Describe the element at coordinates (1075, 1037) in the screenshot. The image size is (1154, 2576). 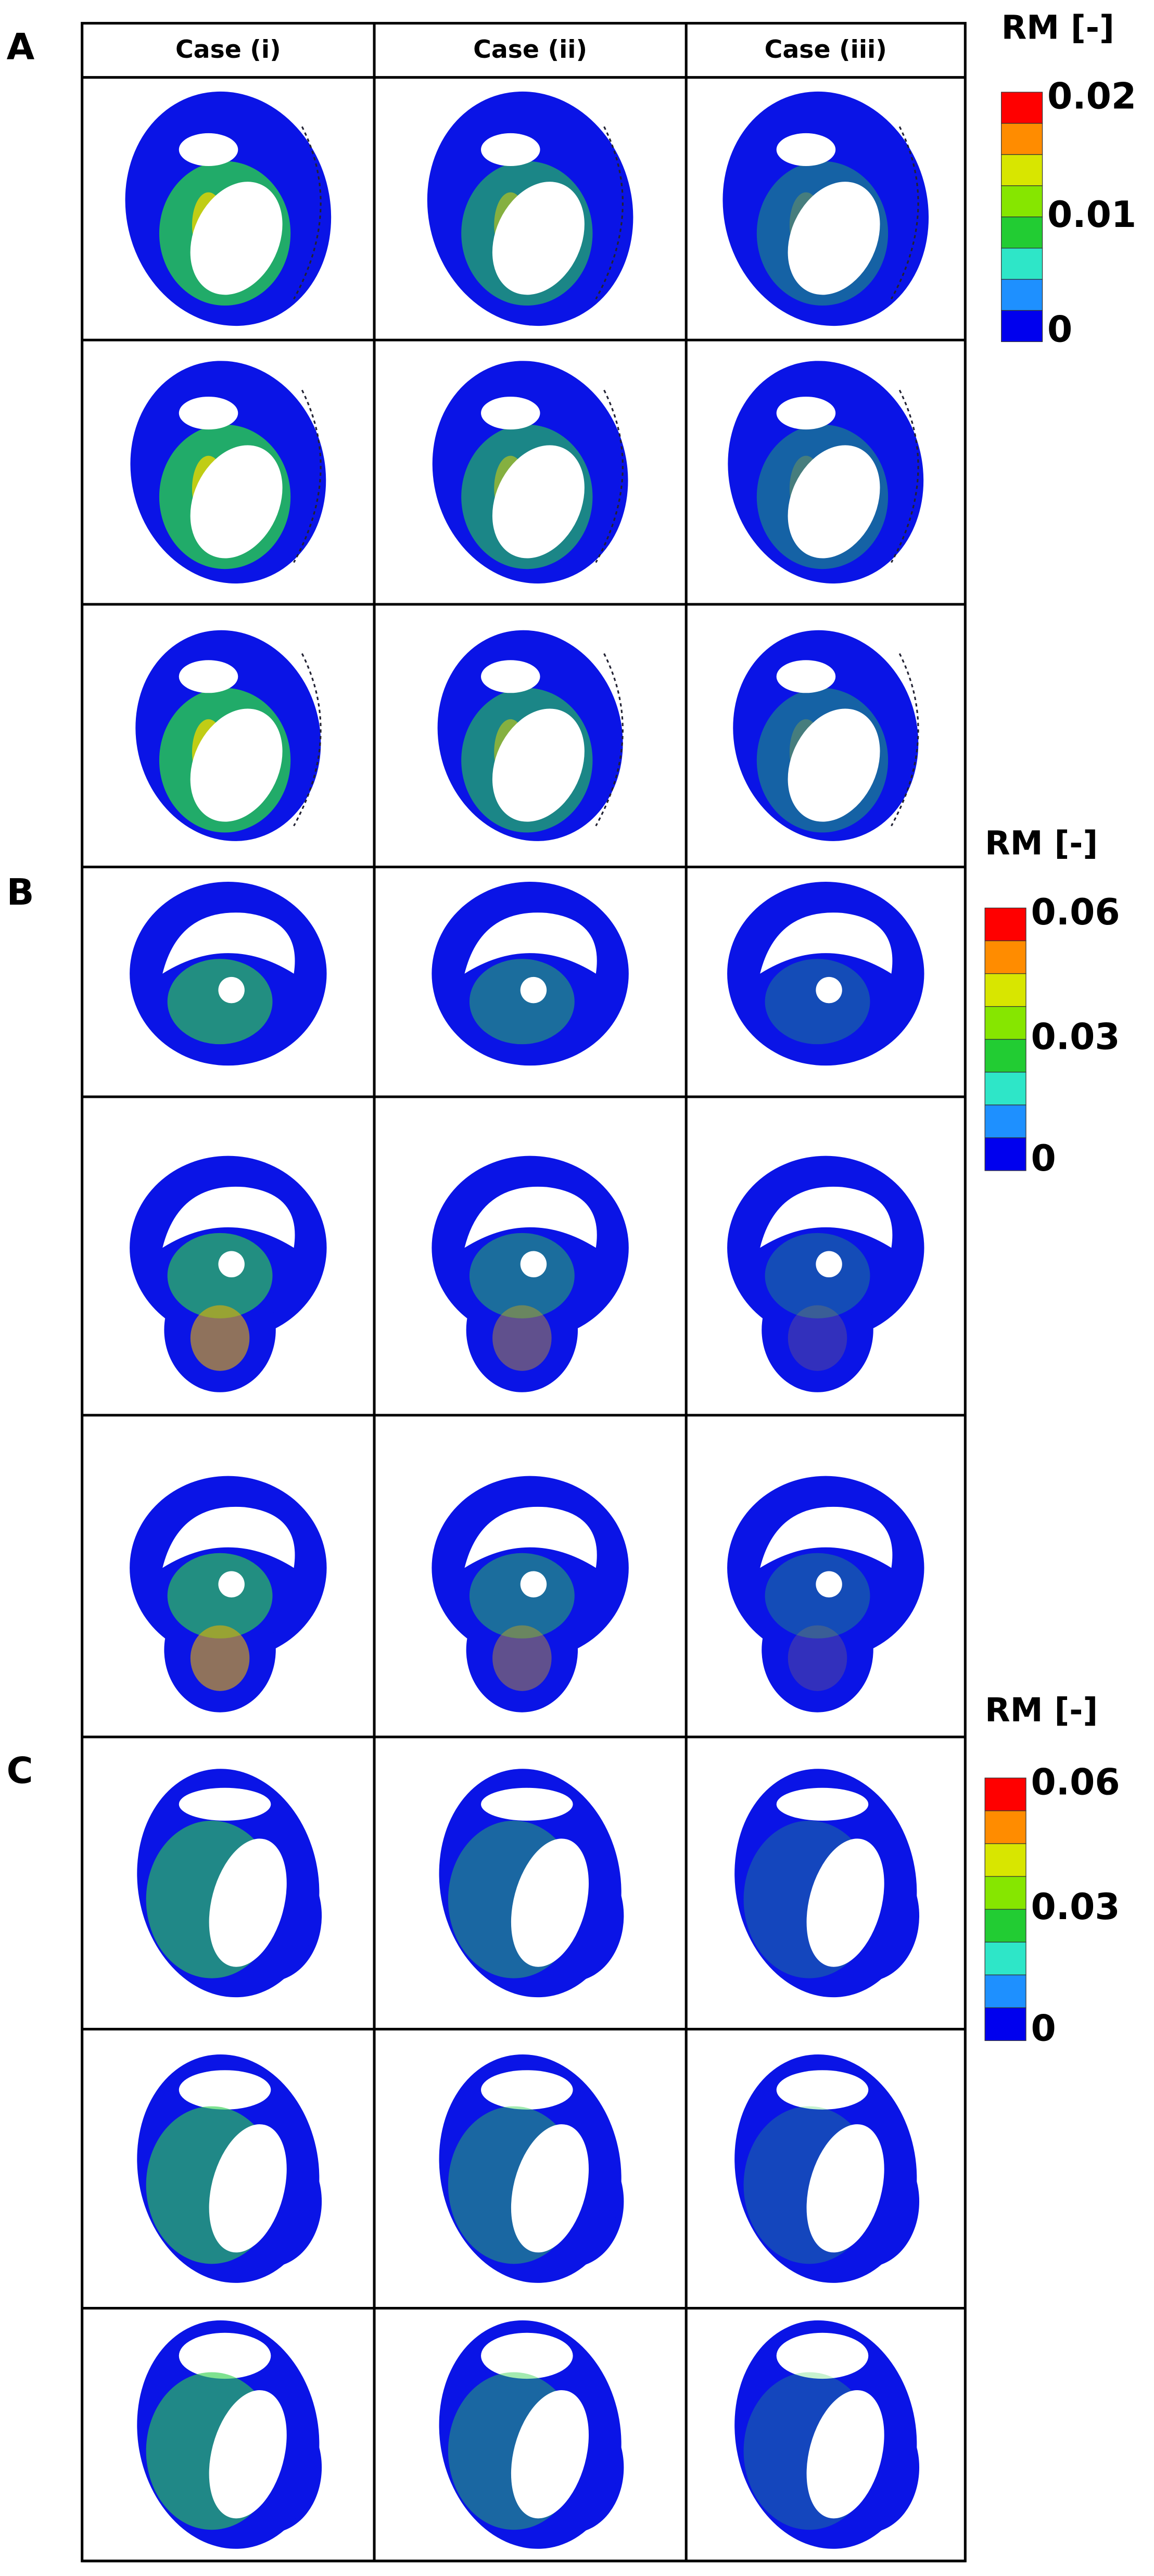
I see `colorbar-label: 0.03` at that location.